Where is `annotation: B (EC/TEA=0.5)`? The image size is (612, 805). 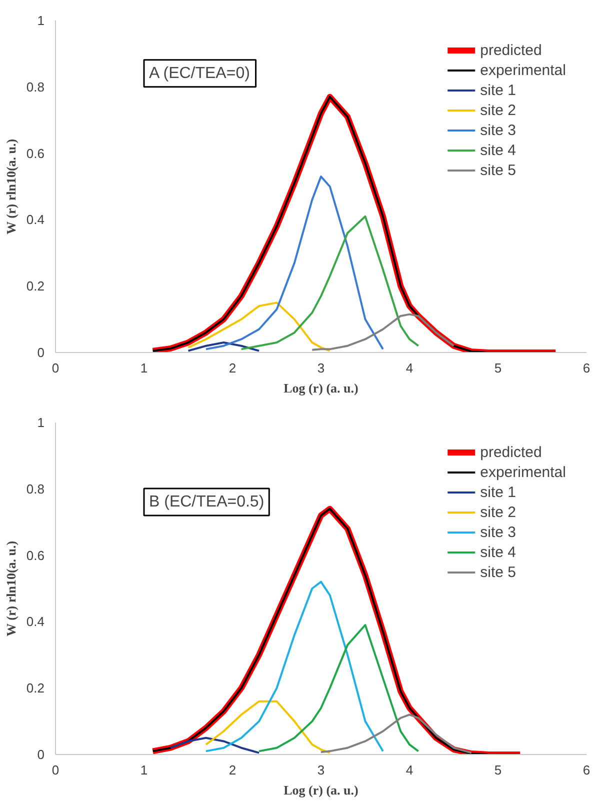 annotation: B (EC/TEA=0.5) is located at coordinates (206, 501).